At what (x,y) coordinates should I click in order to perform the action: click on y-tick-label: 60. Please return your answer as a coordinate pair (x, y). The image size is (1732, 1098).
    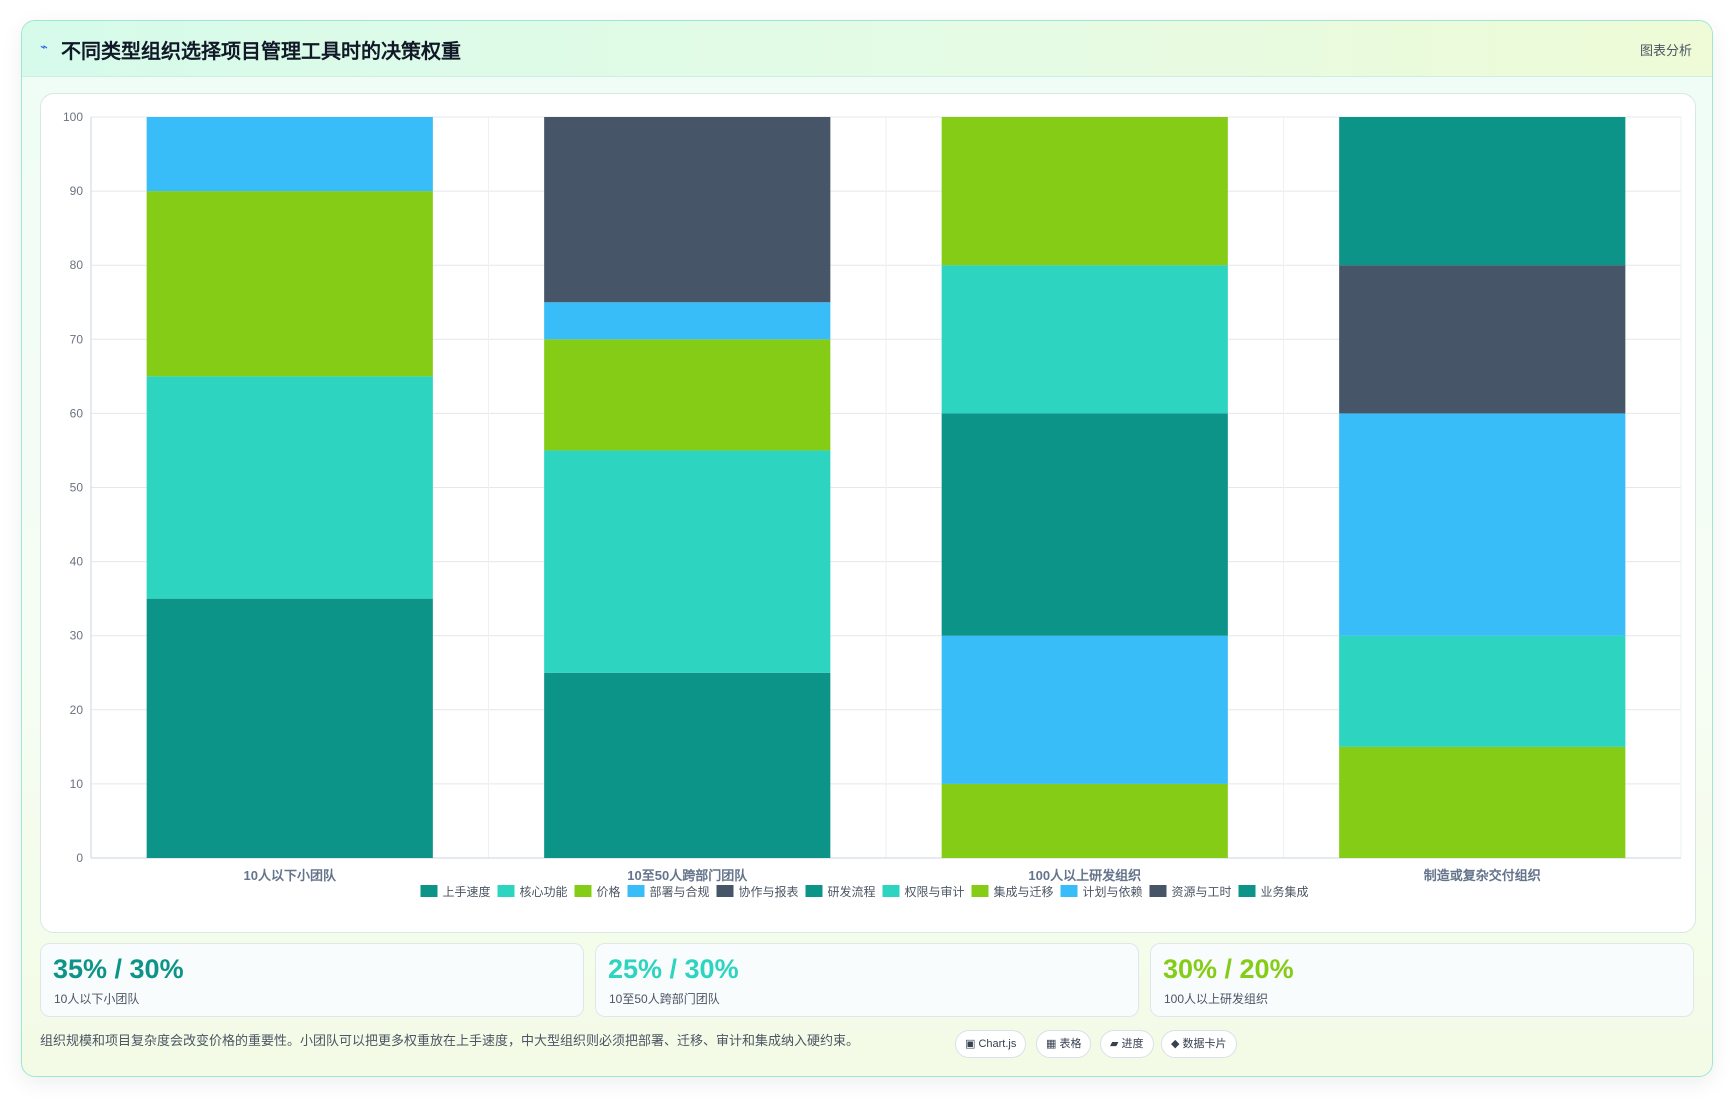
    Looking at the image, I should click on (77, 413).